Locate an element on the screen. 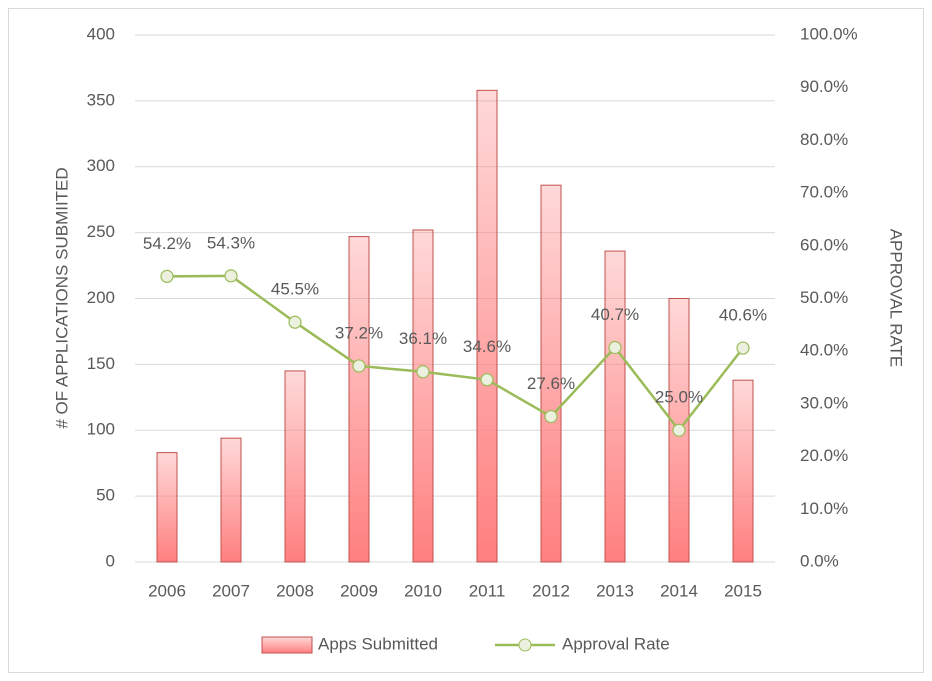 This screenshot has height=681, width=932. data-label: 45.5% is located at coordinates (295, 289).